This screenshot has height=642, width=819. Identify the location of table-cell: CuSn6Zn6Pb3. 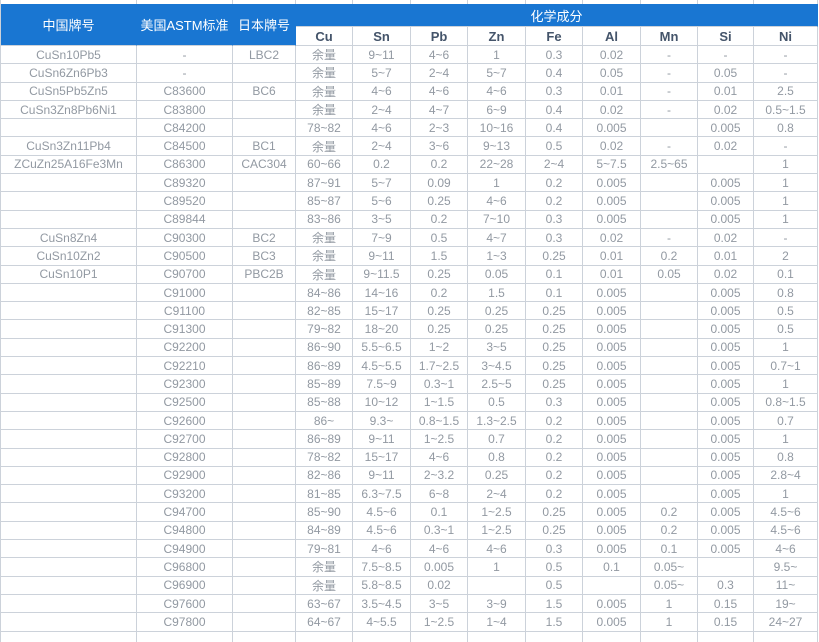
(69, 73).